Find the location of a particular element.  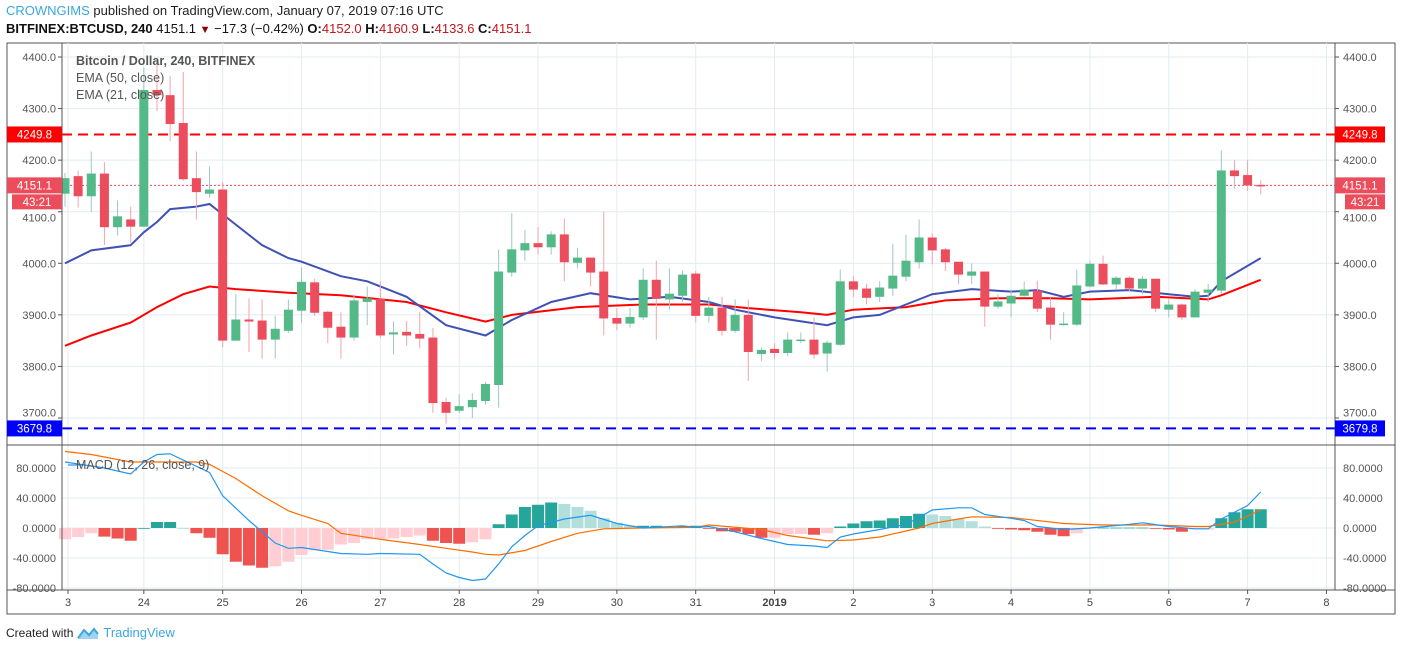

time-tick-label: 2 is located at coordinates (853, 603).